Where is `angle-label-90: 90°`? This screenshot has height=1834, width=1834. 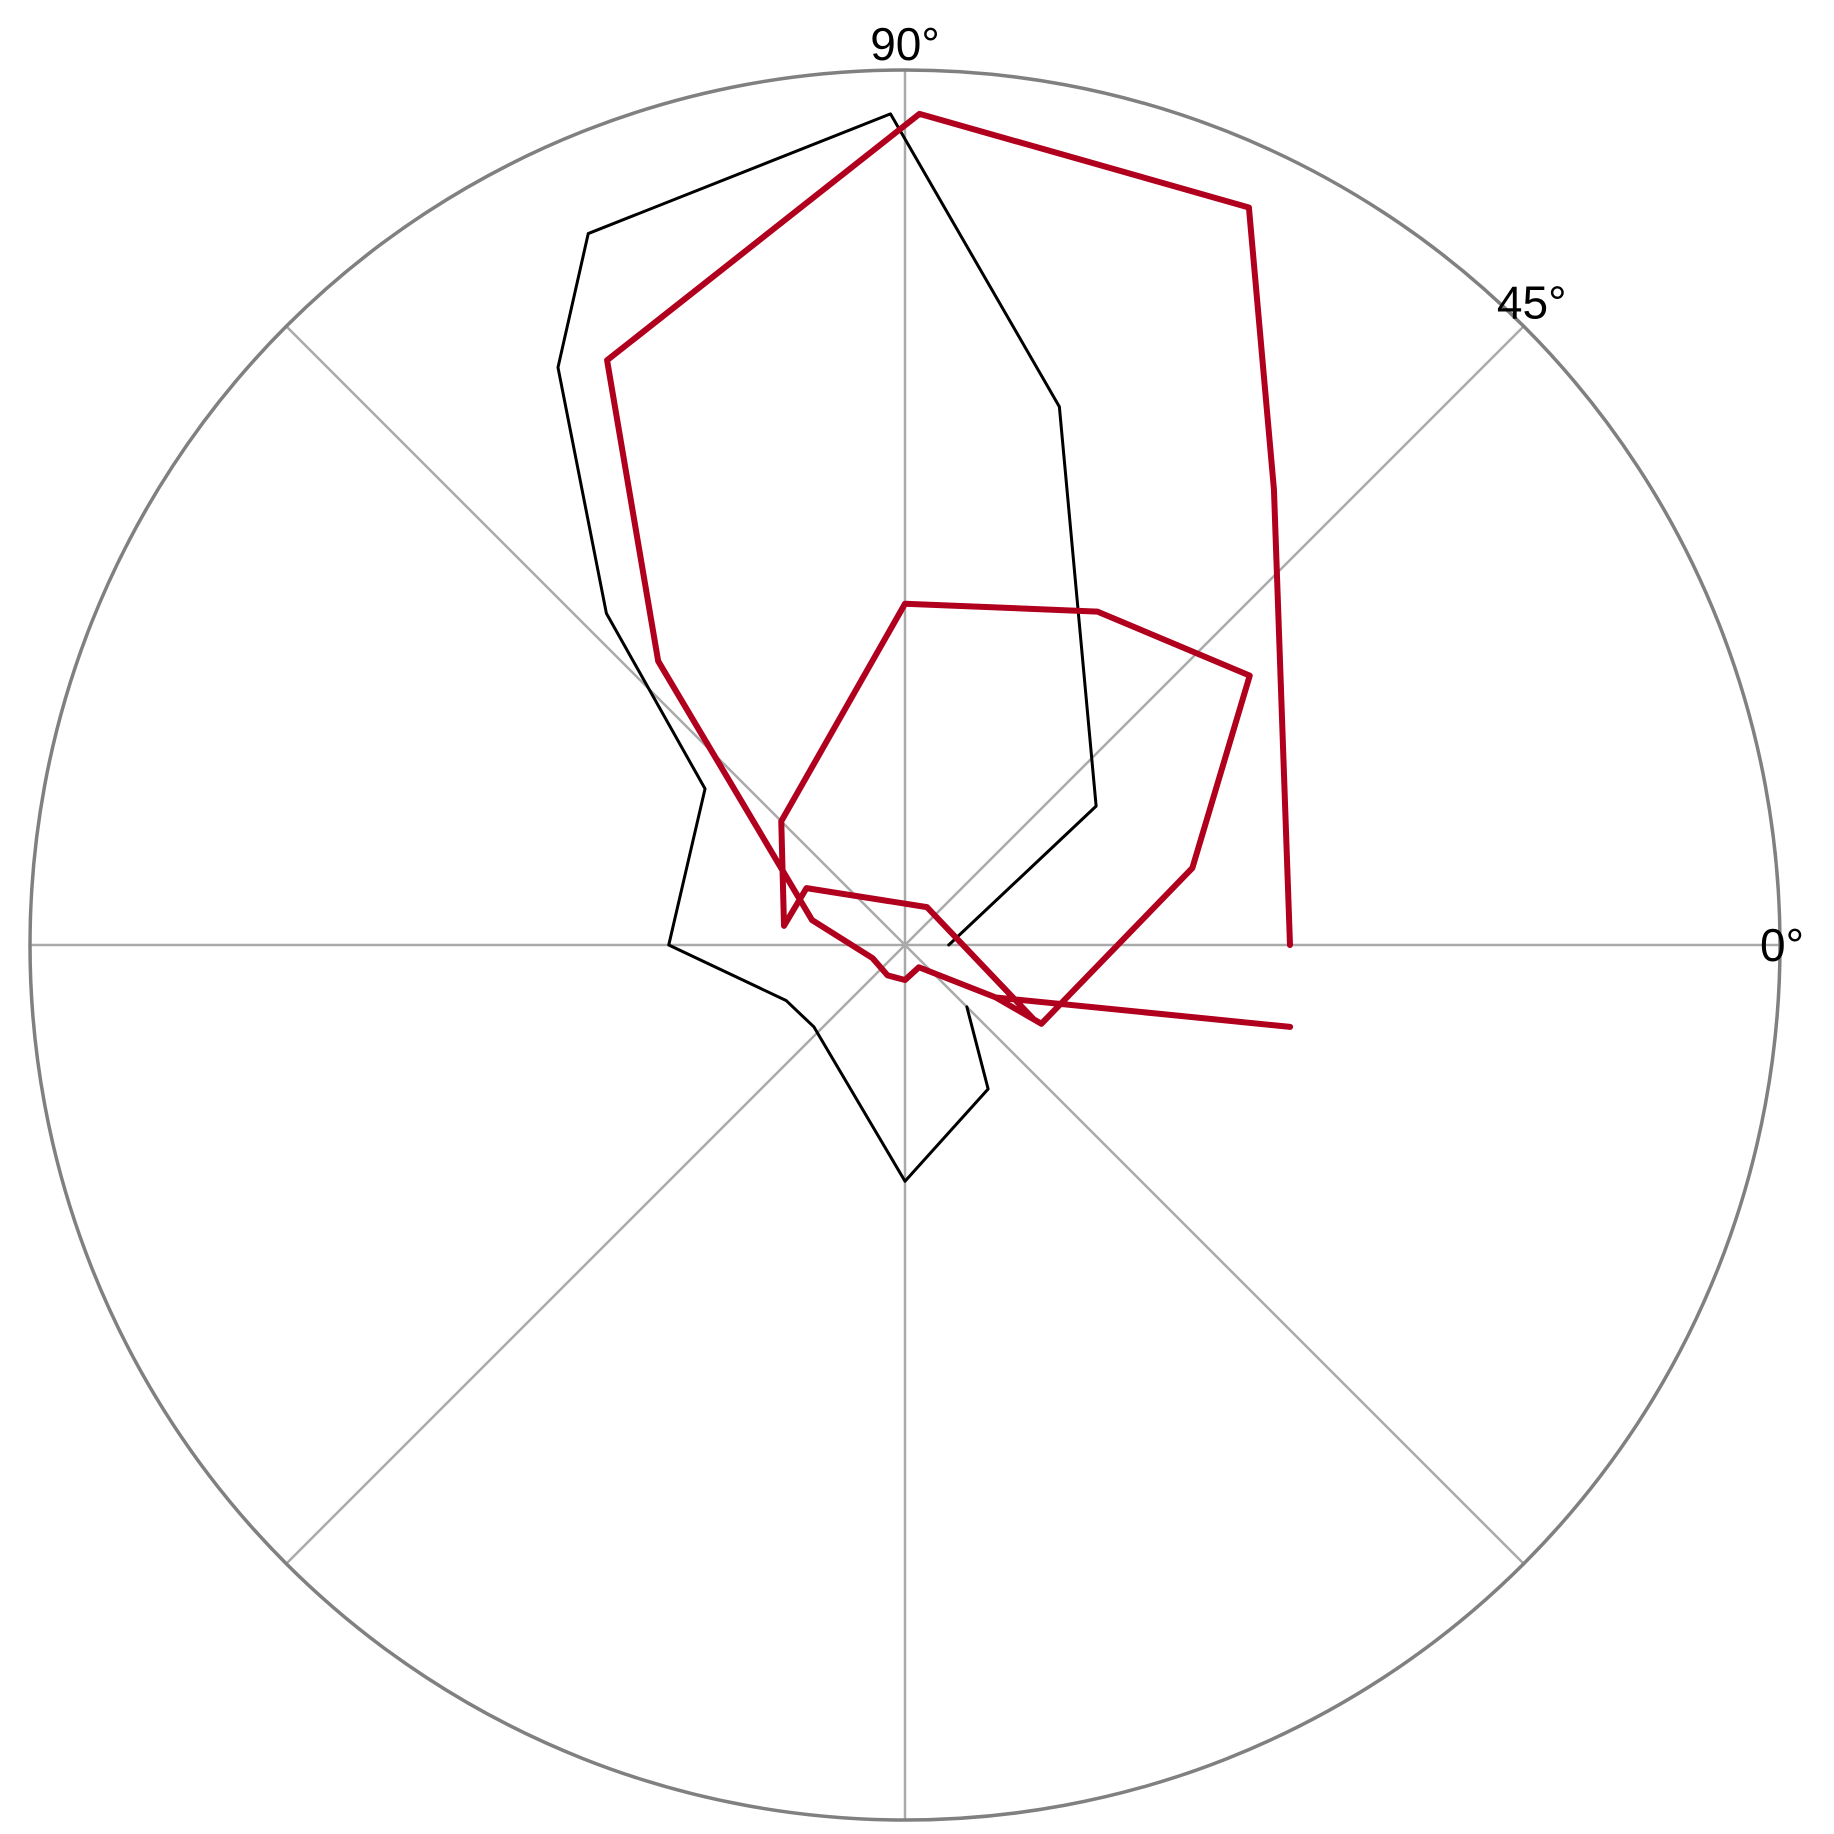 angle-label-90: 90° is located at coordinates (905, 44).